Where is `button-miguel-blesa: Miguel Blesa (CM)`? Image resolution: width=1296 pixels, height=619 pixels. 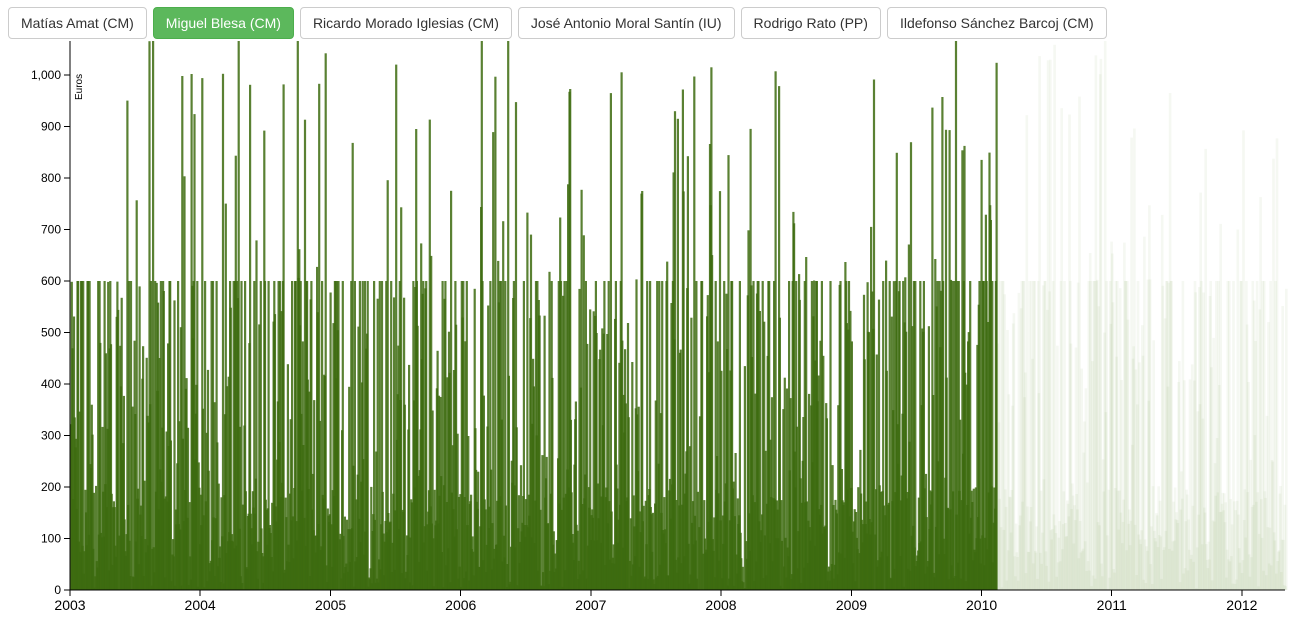
button-miguel-blesa: Miguel Blesa (CM) is located at coordinates (223, 23).